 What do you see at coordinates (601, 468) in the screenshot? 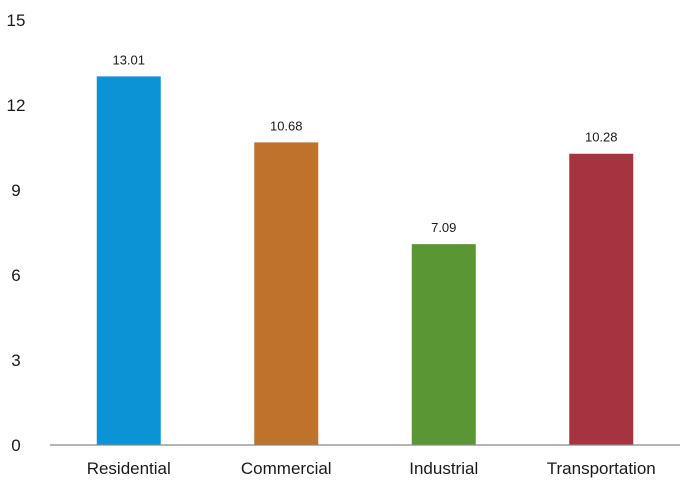
I see `x-tick-label-transportation: Transportation` at bounding box center [601, 468].